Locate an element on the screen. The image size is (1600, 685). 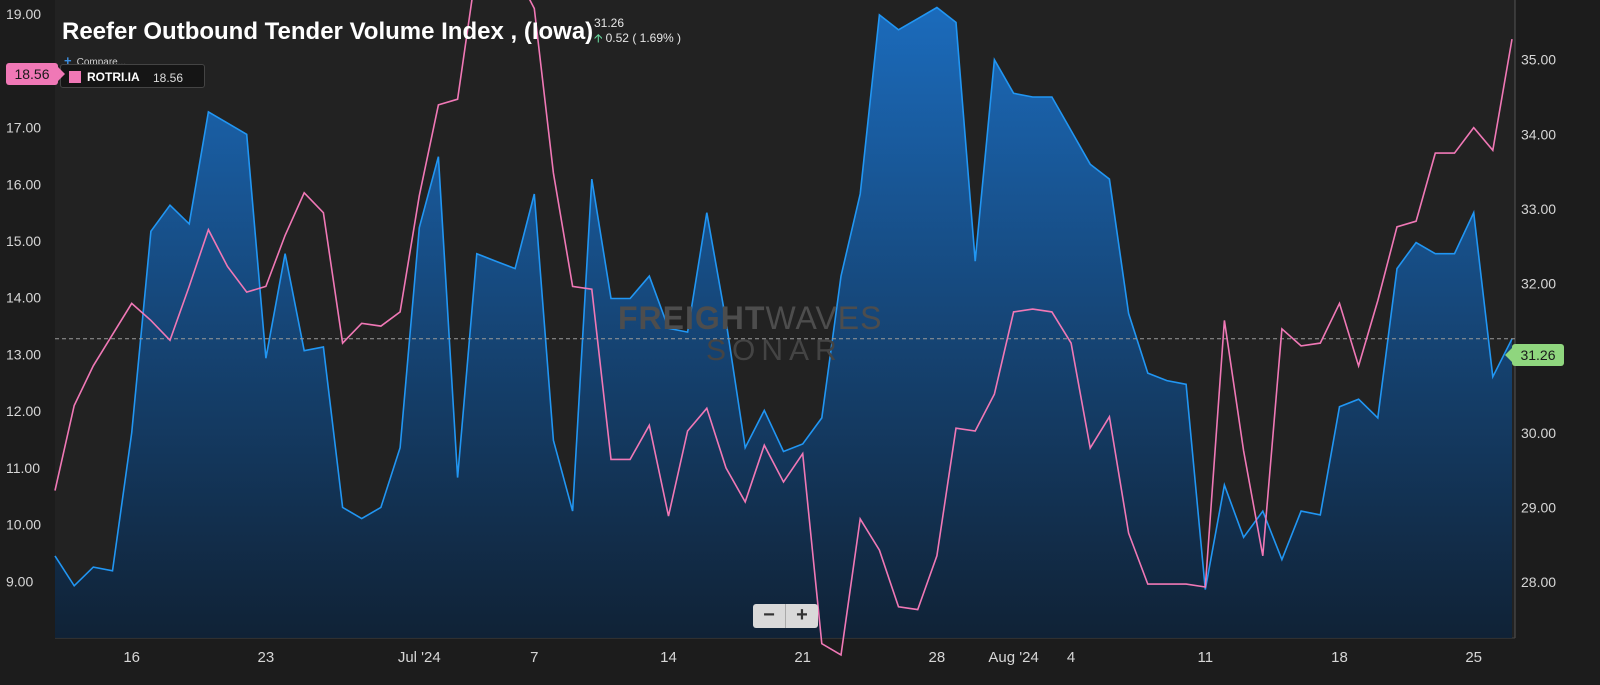
watermark-waves: WAVES is located at coordinates (824, 318).